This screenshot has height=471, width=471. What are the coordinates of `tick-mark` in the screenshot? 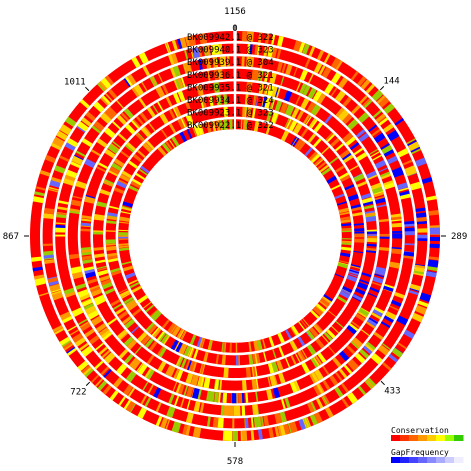 It's located at (382, 88).